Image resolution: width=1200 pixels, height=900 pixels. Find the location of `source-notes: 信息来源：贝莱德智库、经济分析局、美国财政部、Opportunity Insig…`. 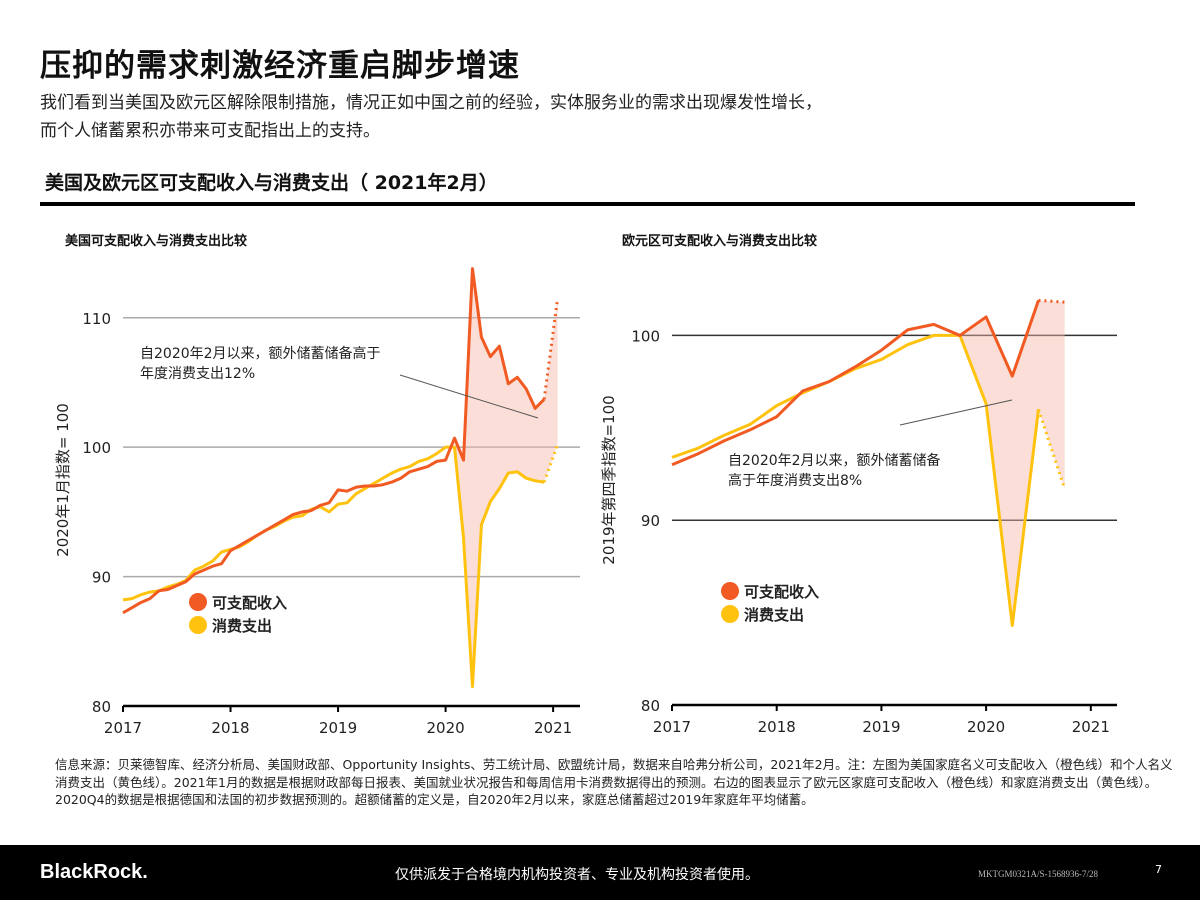

source-notes: 信息来源：贝莱德智库、经济分析局、美国财政部、Opportunity Insig… is located at coordinates (614, 782).